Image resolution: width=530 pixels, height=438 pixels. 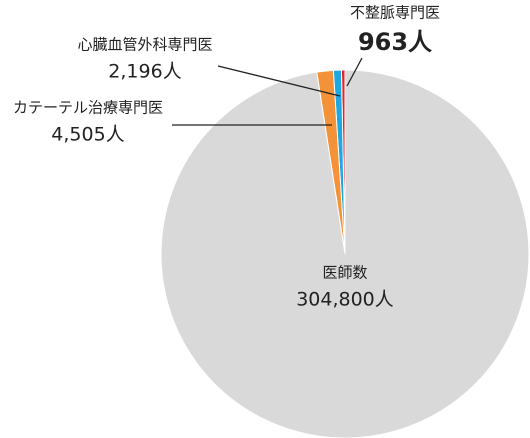 What do you see at coordinates (395, 13) in the screenshot?
I see `slice-name: 不整脈専門医` at bounding box center [395, 13].